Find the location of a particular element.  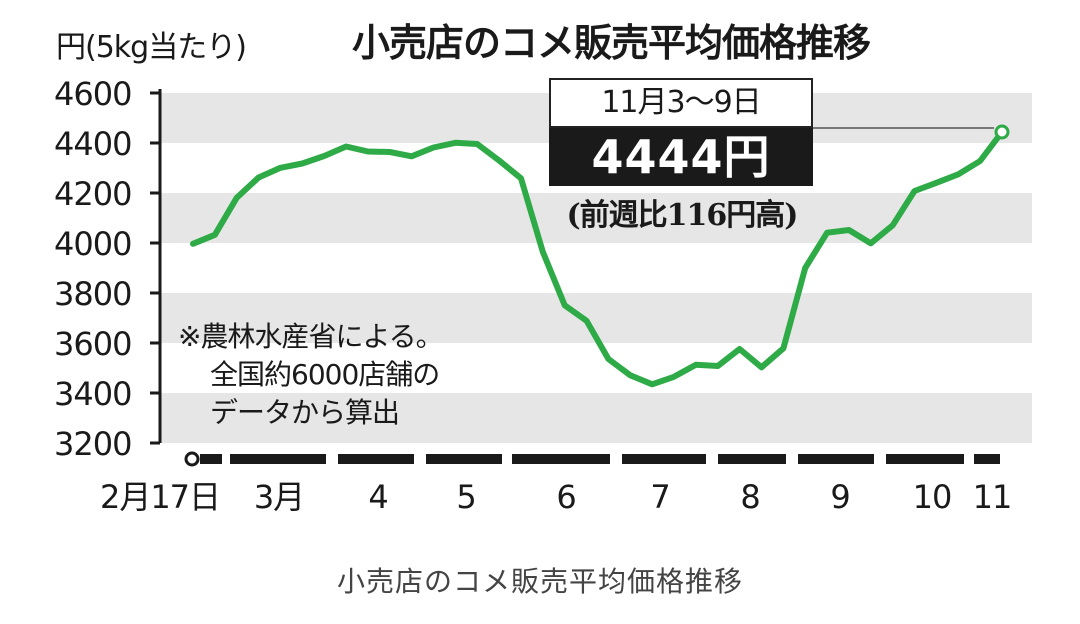

x-tick-label: 6 is located at coordinates (565, 497).